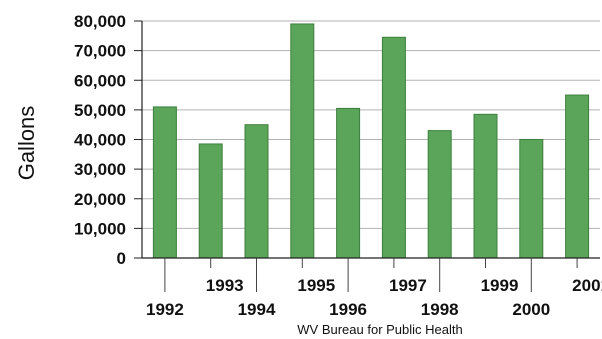 This screenshot has height=339, width=602. Describe the element at coordinates (256, 191) in the screenshot. I see `bar-1994` at that location.